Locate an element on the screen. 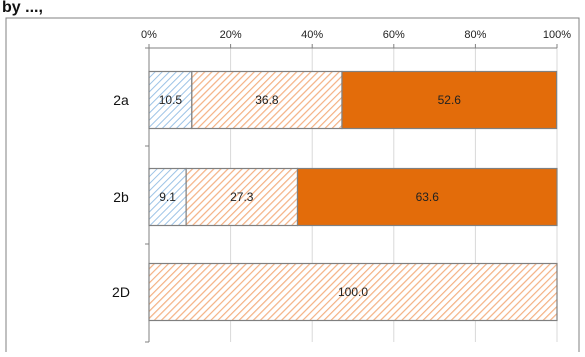 The image size is (585, 357). data-label: 10.5 is located at coordinates (171, 100).